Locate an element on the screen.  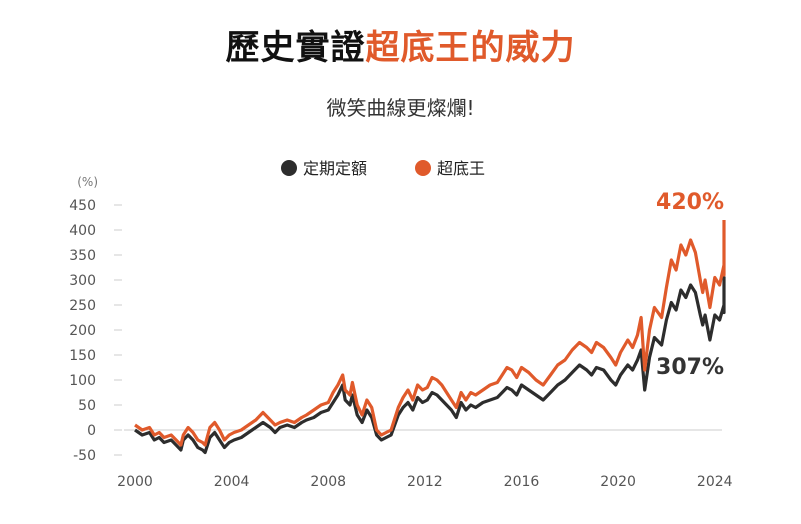
y-tick-label: 200 is located at coordinates (82, 331).